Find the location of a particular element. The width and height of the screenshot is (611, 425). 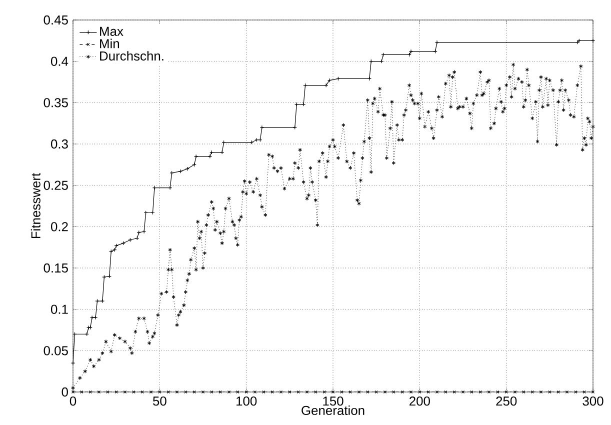

y-tick-label: 0.1 is located at coordinates (59, 309).